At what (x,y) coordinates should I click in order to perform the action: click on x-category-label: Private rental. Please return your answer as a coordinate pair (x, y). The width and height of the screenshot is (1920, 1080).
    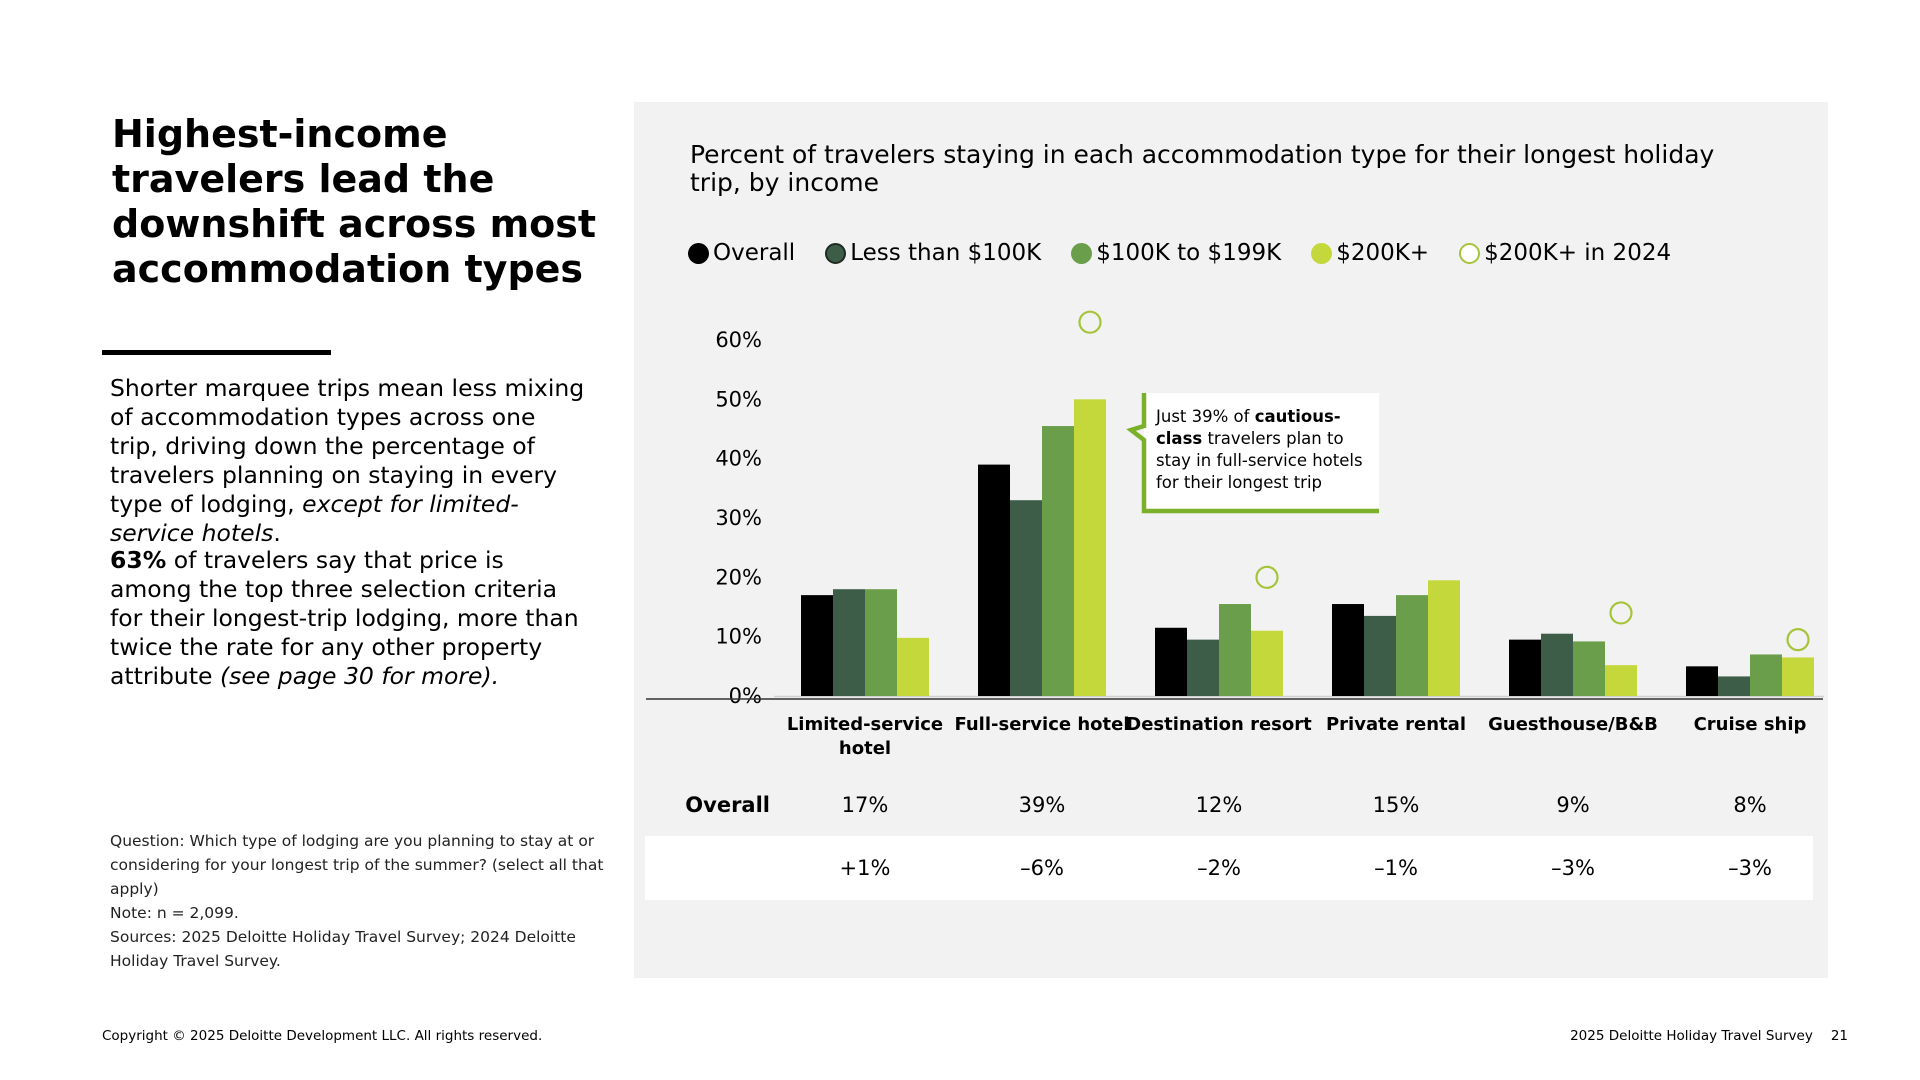
    Looking at the image, I should click on (1396, 724).